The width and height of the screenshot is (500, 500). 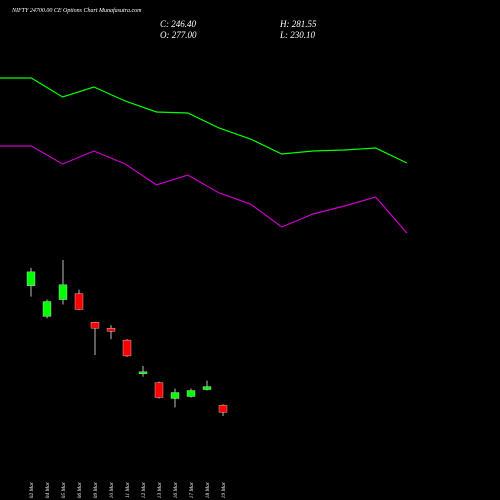 What do you see at coordinates (112, 489) in the screenshot?
I see `x-tick-label: 10 Mar` at bounding box center [112, 489].